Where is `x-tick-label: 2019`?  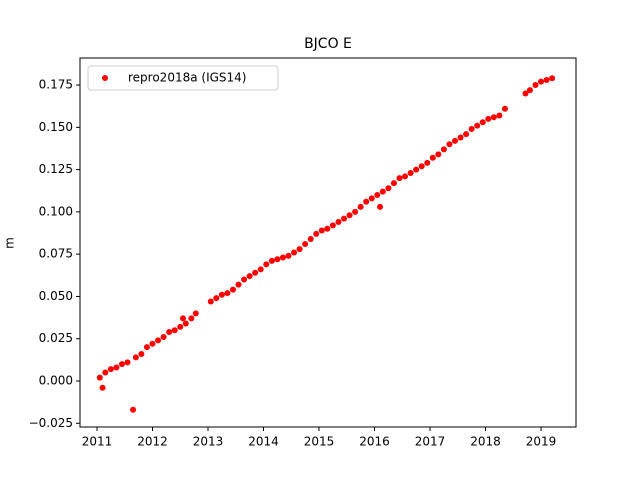
x-tick-label: 2019 is located at coordinates (541, 442).